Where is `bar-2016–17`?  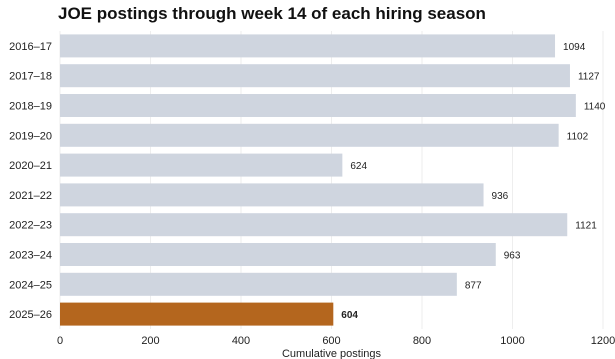
bar-2016–17 is located at coordinates (308, 46).